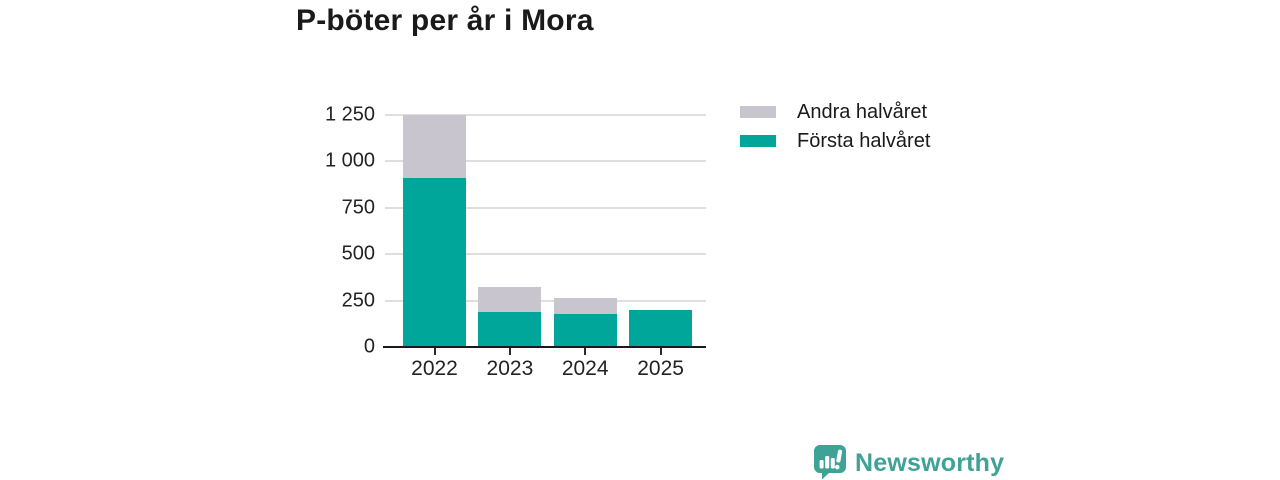  What do you see at coordinates (510, 368) in the screenshot?
I see `x-axis-label-2023: 2023` at bounding box center [510, 368].